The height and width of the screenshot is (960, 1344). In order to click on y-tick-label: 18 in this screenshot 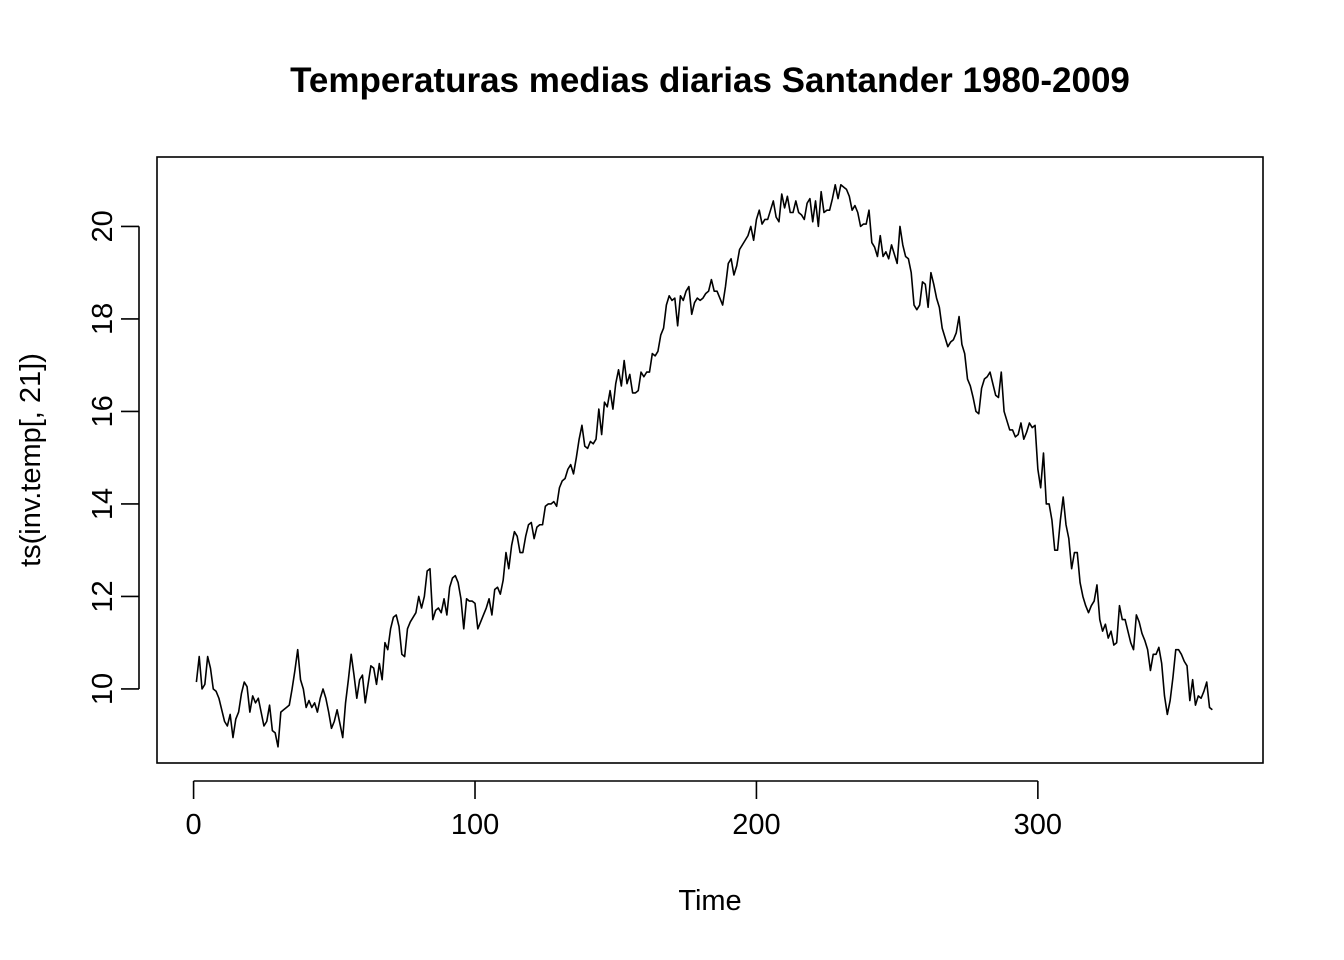, I will do `click(103, 319)`.